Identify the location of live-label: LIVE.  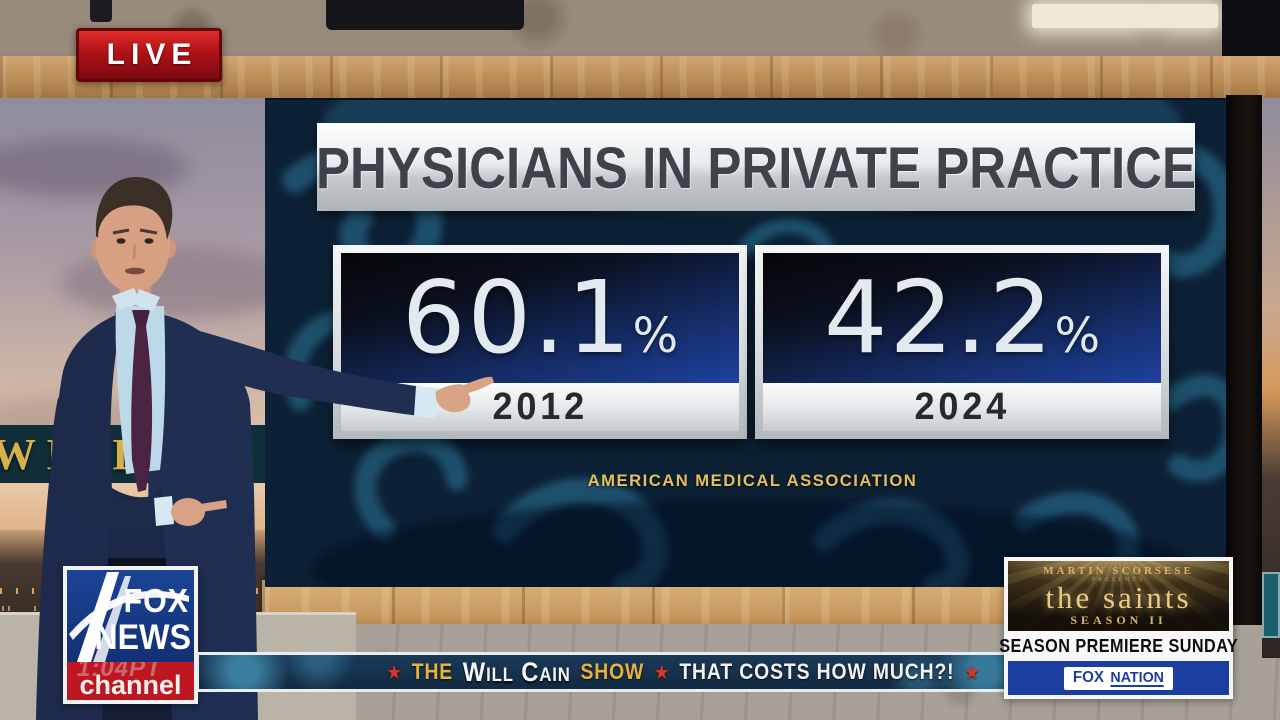
(152, 54).